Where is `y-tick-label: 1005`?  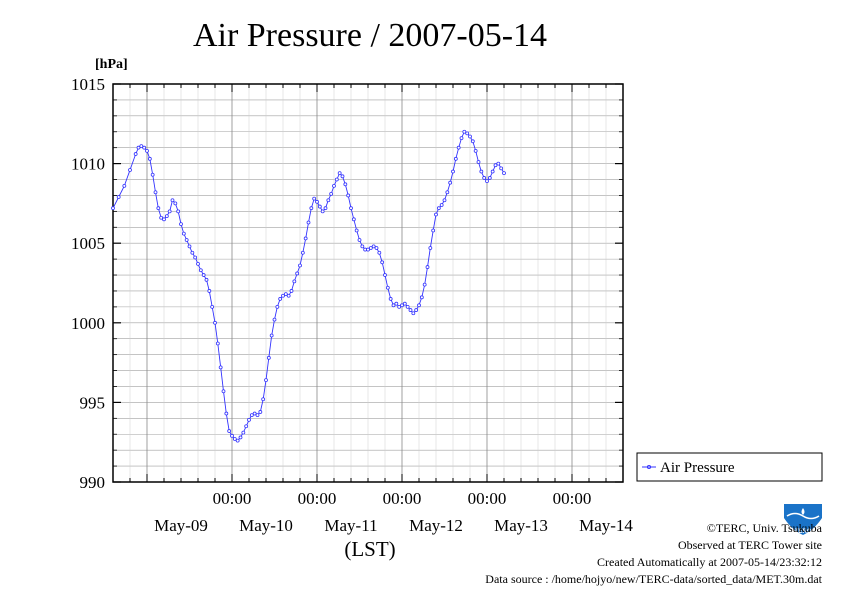
y-tick-label: 1005 is located at coordinates (88, 243).